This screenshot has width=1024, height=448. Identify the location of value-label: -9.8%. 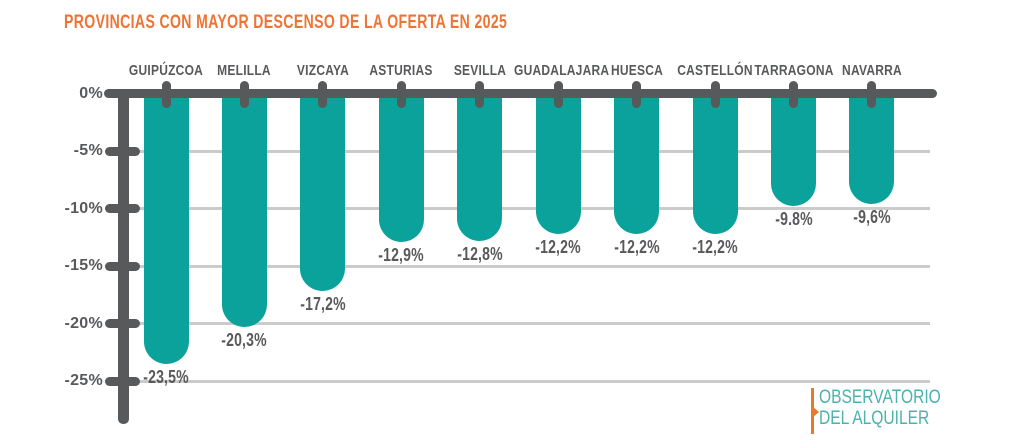
(793, 219).